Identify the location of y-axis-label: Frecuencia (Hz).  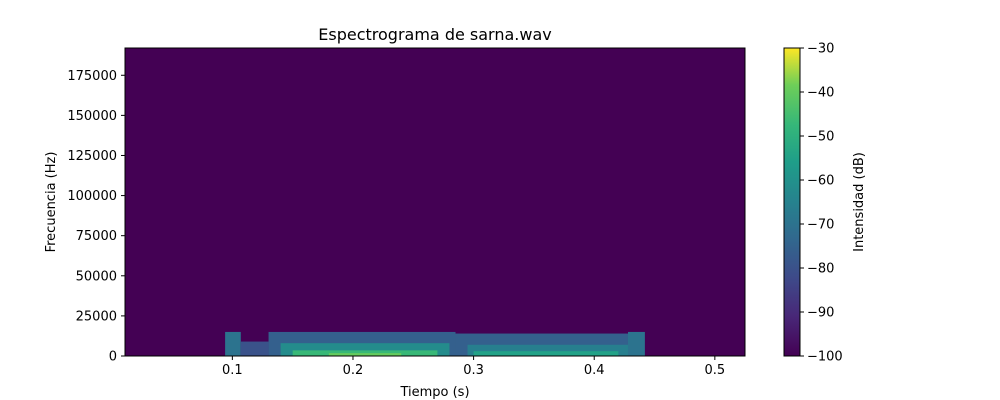
(51, 202).